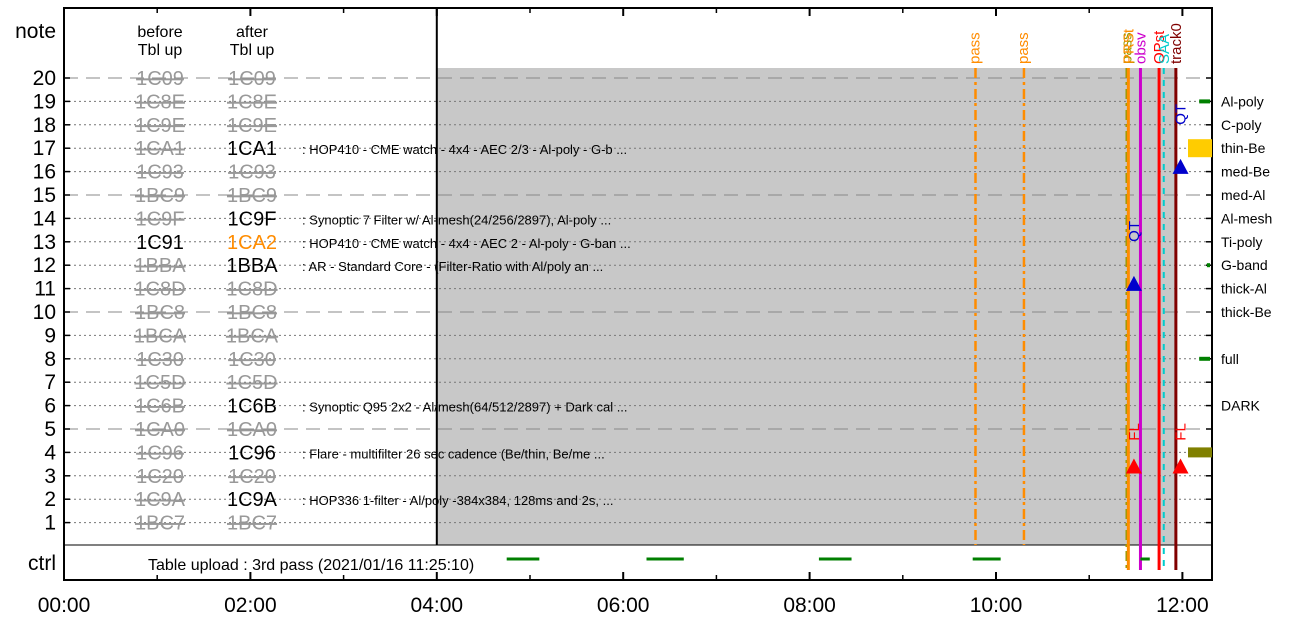 Image resolution: width=1296 pixels, height=625 pixels. Describe the element at coordinates (1244, 289) in the screenshot. I see `filter-label: thick-Al` at that location.